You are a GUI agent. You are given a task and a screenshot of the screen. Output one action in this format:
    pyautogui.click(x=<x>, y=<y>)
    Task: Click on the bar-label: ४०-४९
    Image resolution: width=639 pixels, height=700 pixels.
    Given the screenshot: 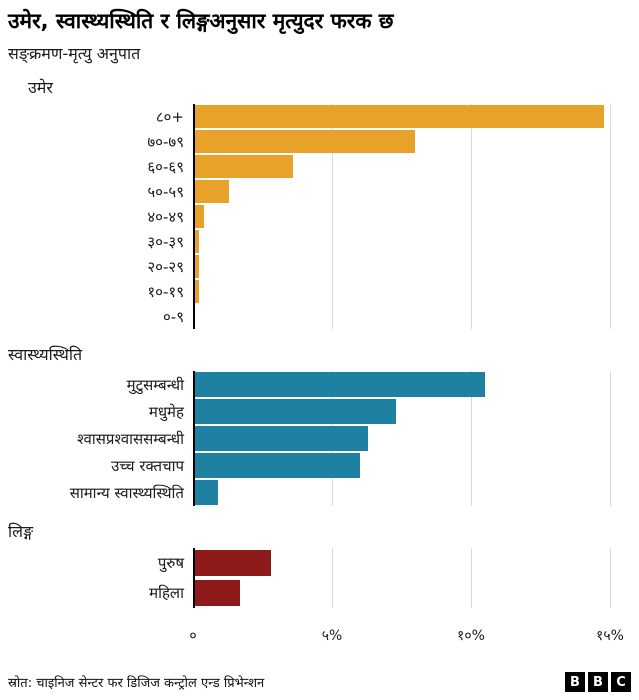 What is the action you would take?
    pyautogui.click(x=165, y=216)
    